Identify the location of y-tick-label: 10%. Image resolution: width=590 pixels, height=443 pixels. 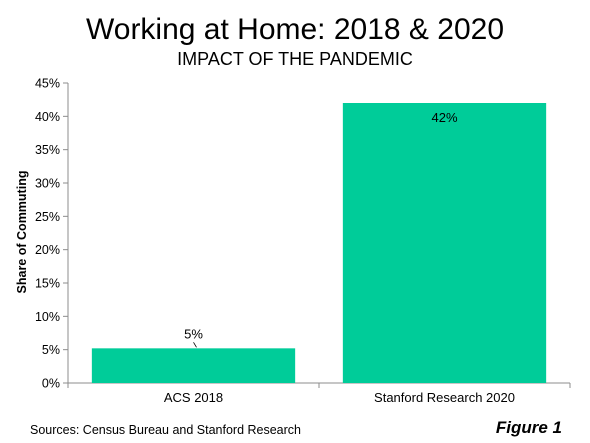
(47, 317).